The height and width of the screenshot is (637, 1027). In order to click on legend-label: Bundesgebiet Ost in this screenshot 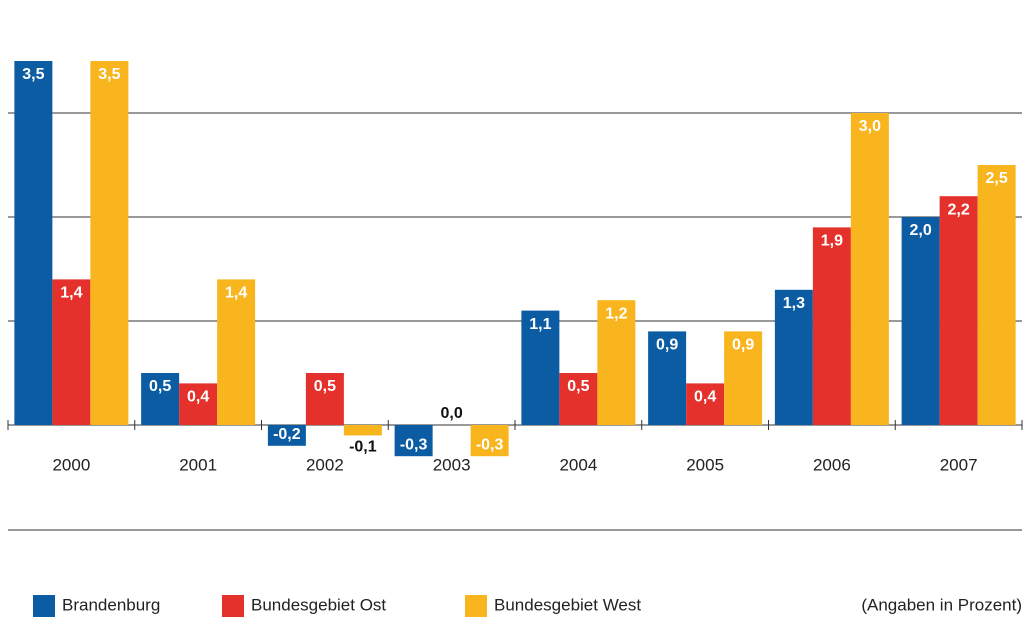, I will do `click(318, 604)`.